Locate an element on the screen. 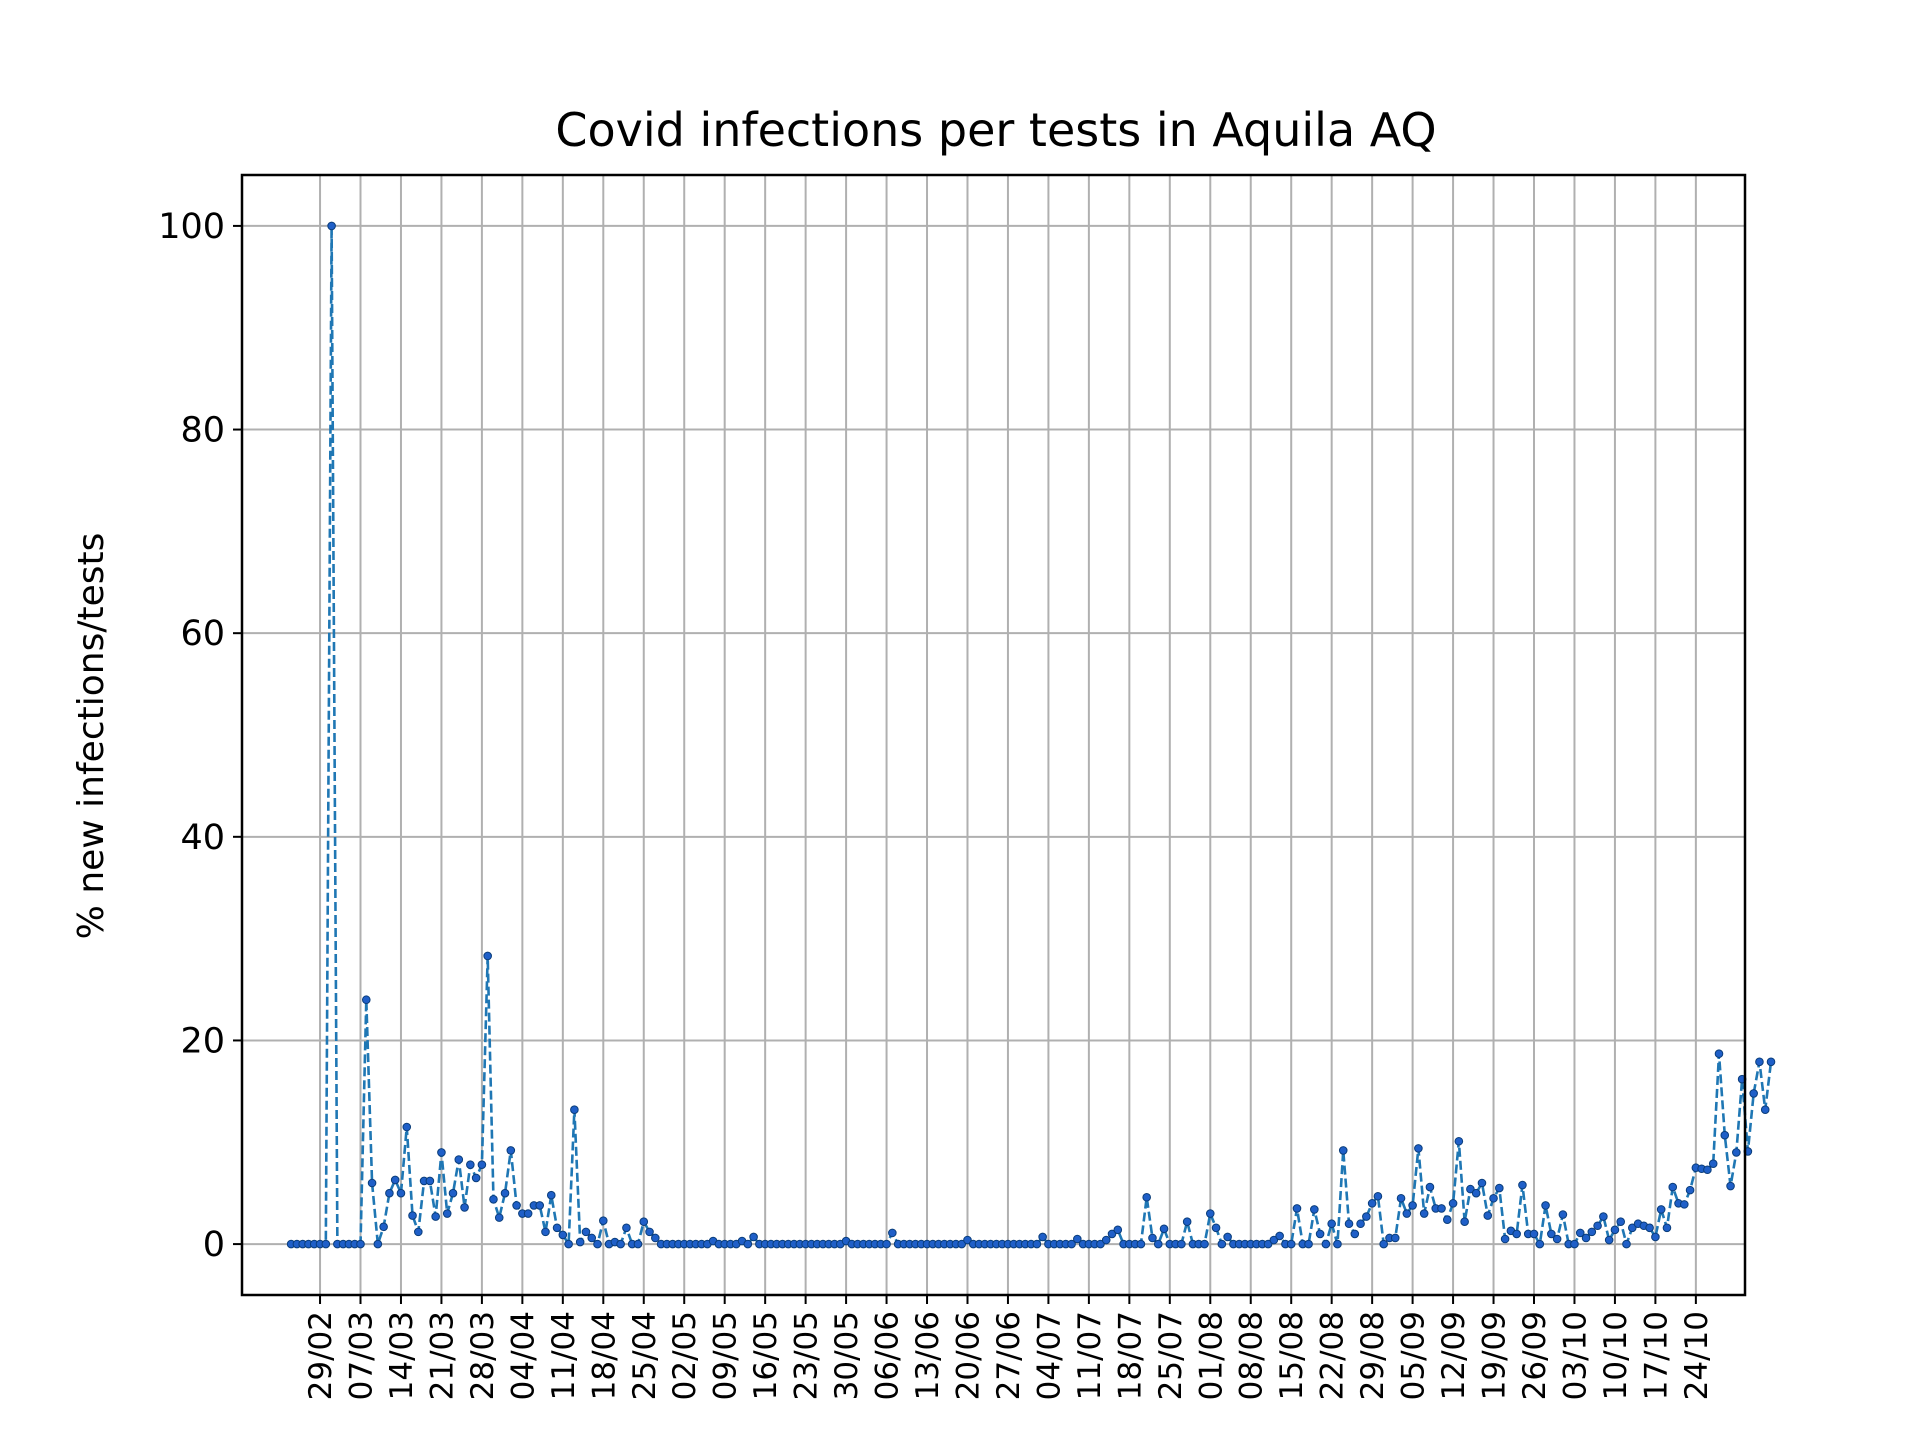 The image size is (1920, 1440). x-tick-label: 25/04 is located at coordinates (645, 1355).